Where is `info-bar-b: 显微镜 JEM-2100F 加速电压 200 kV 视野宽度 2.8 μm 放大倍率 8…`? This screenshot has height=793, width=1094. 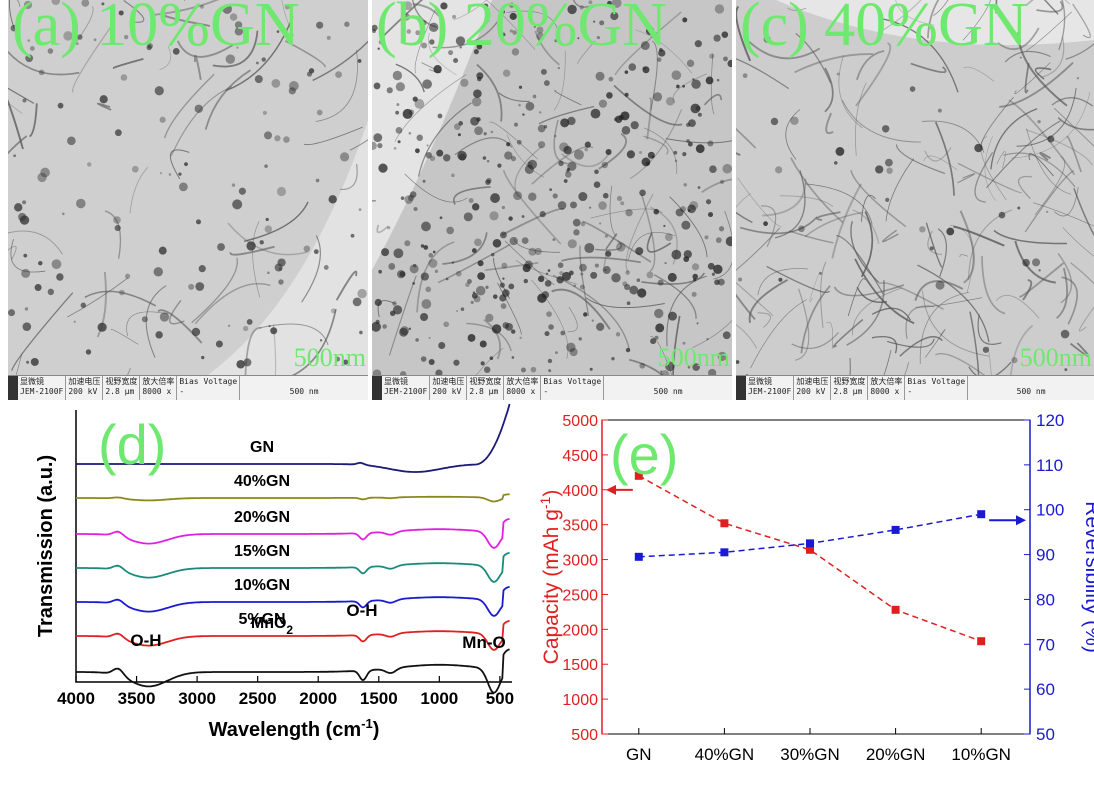 info-bar-b: 显微镜 JEM-2100F 加速电压 200 kV 视野宽度 2.8 μm 放大倍率 8… is located at coordinates (552, 387).